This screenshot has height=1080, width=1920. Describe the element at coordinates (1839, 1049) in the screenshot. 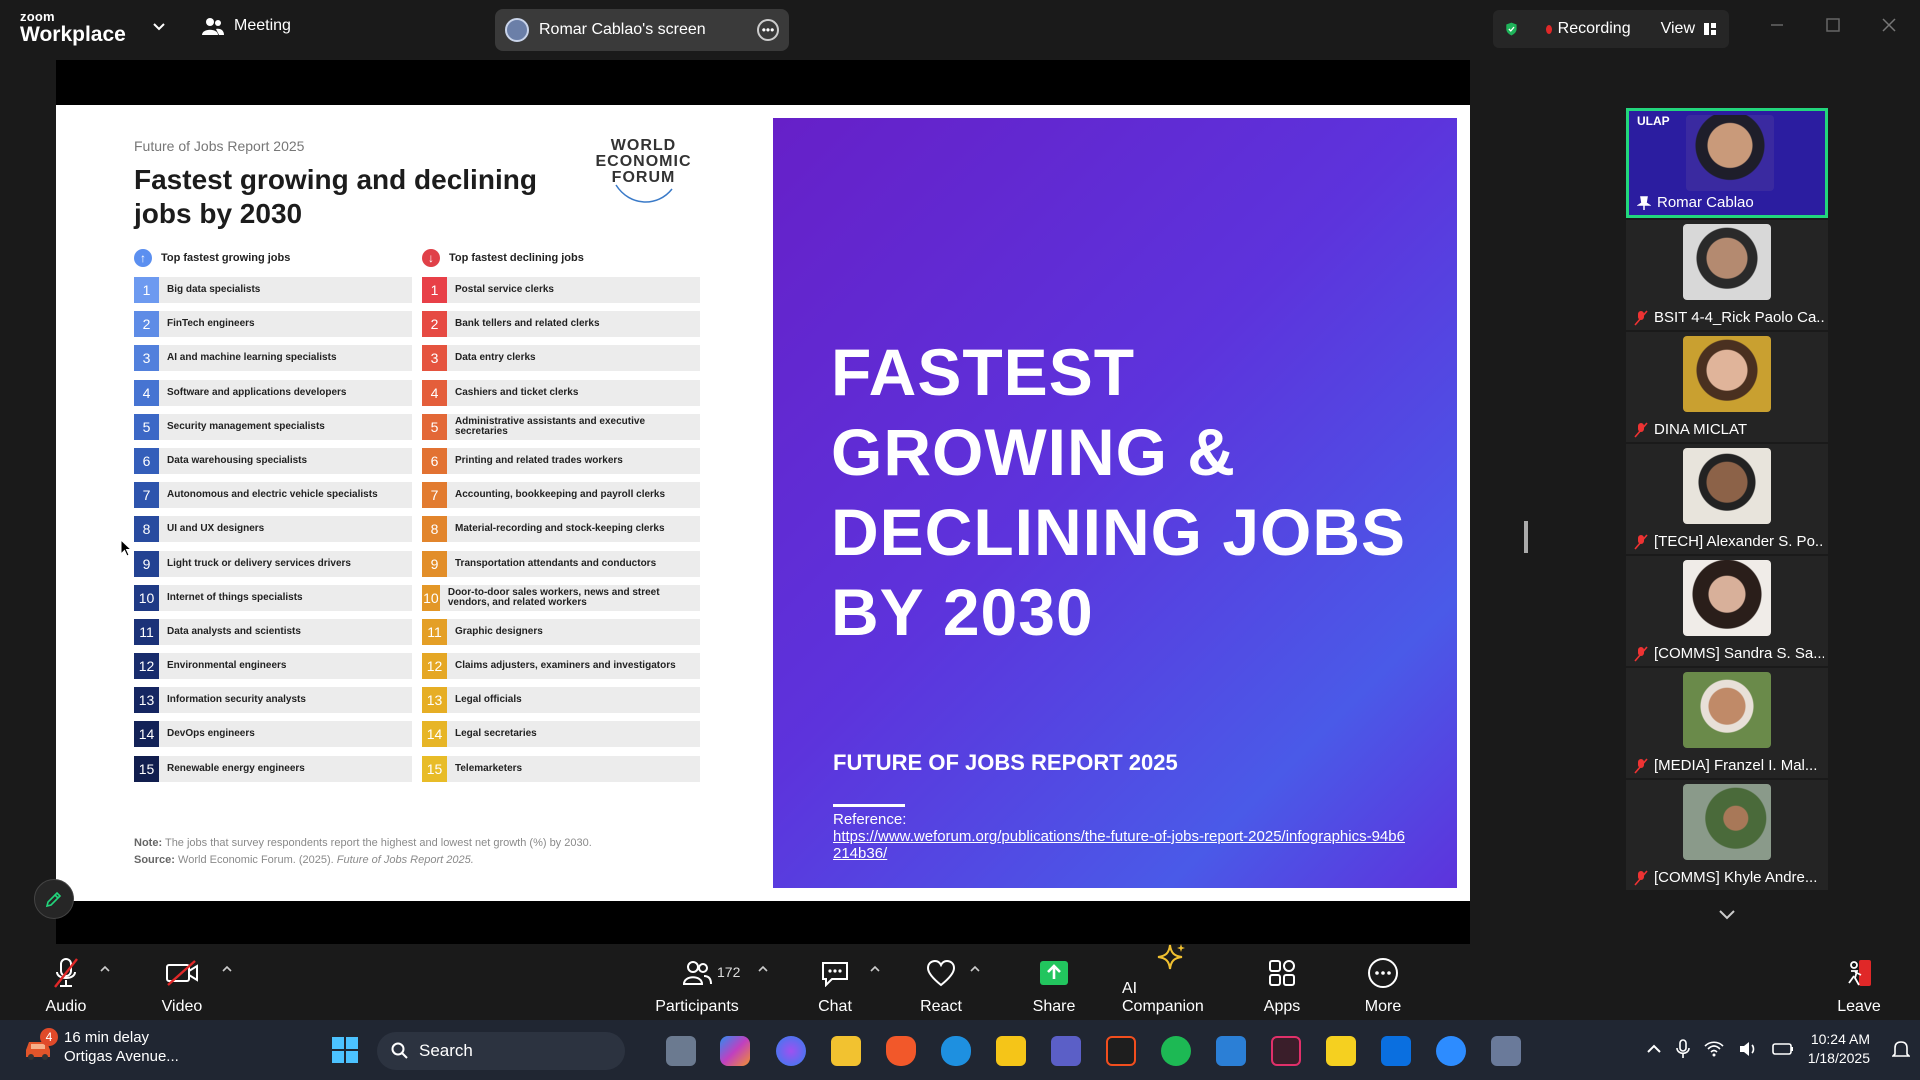

I see `clock: 10:24 AM 1/18/2025` at that location.